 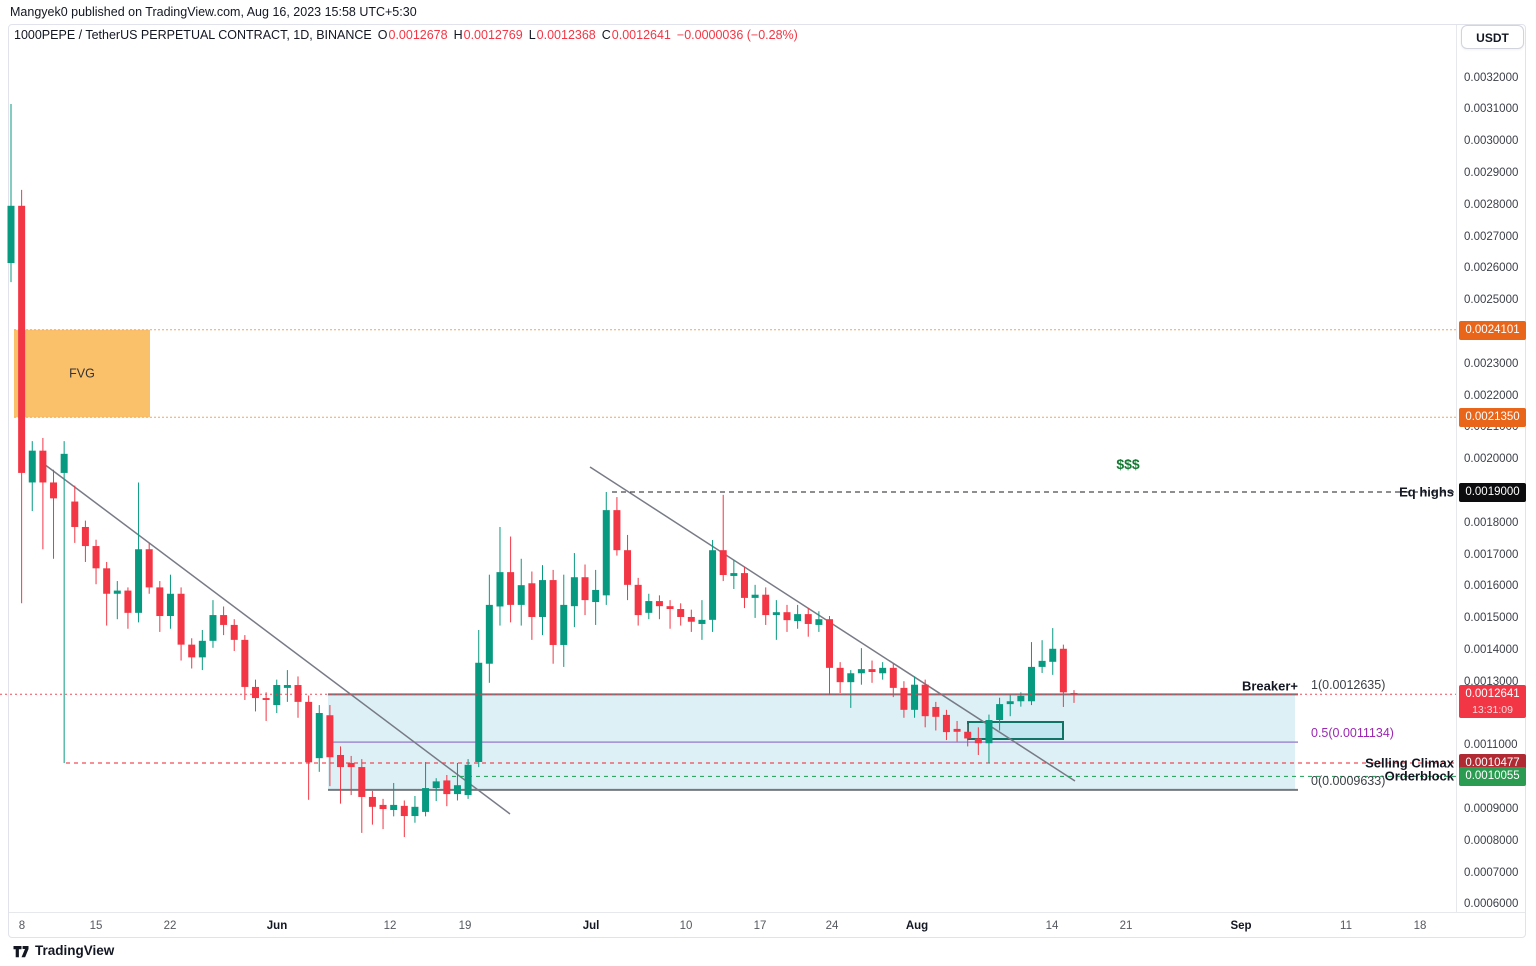 I want to click on fvg-label: FVG, so click(x=82, y=374).